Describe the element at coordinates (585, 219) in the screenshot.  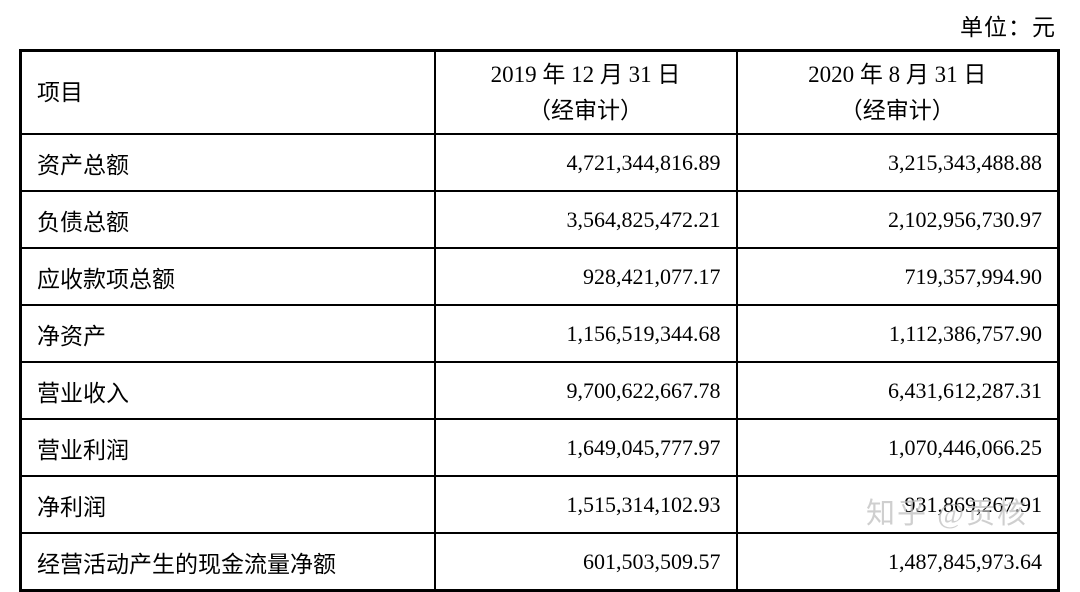
I see `row-value-2019: 3,564,825,472.21` at that location.